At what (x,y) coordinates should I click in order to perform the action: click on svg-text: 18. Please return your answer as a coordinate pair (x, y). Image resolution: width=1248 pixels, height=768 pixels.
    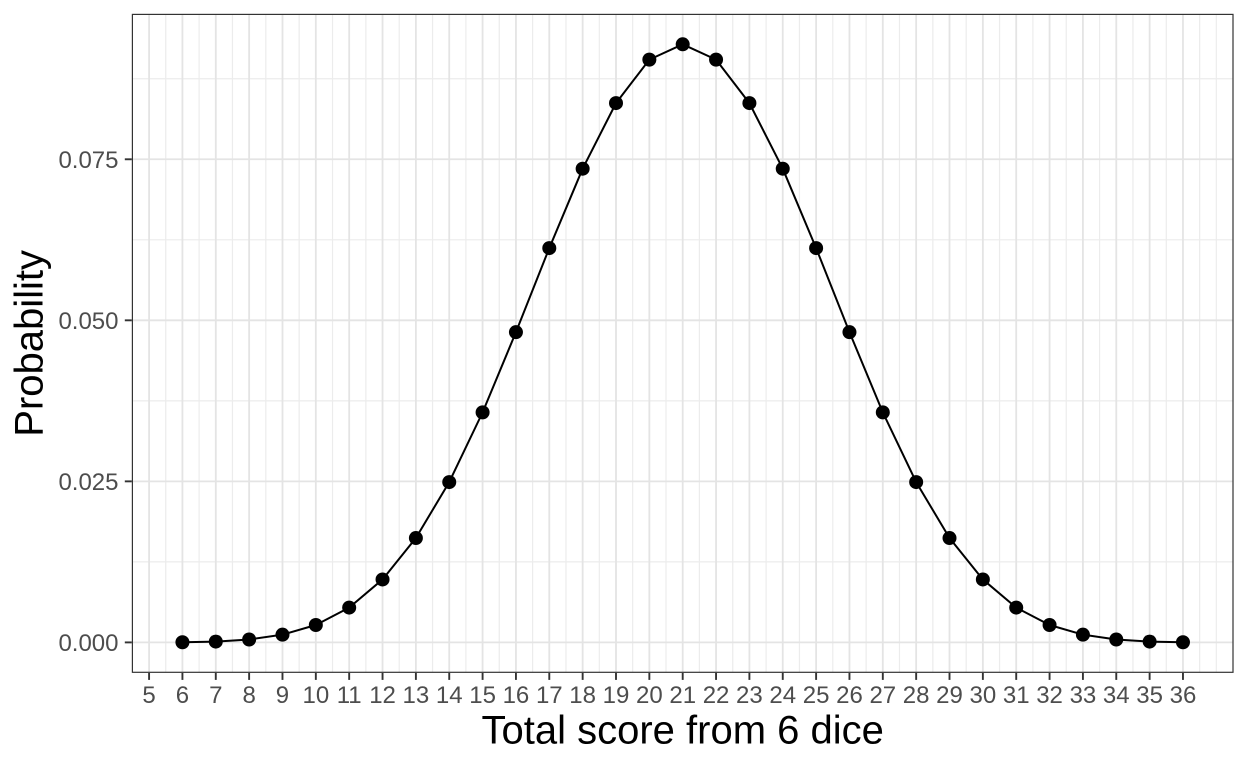
    Looking at the image, I should click on (582, 695).